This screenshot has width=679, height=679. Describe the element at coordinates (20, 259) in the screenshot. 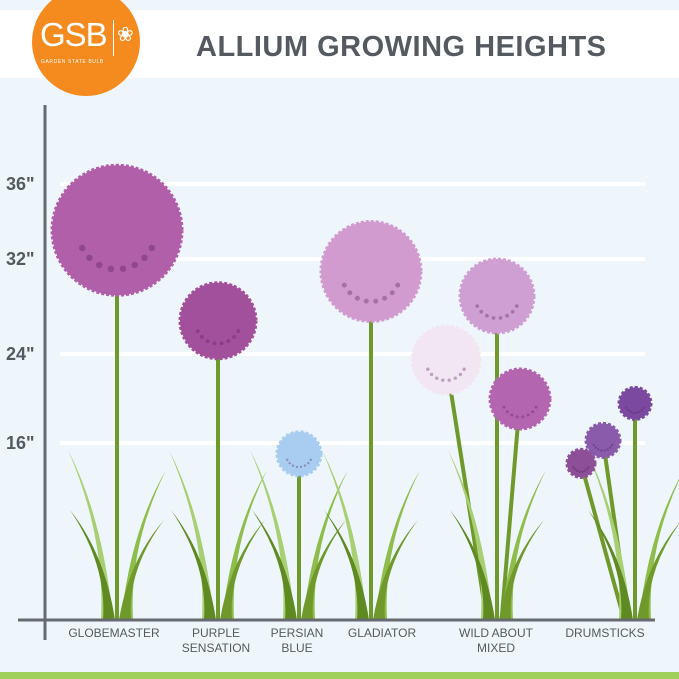

I see `y-tick-32: 32"` at that location.